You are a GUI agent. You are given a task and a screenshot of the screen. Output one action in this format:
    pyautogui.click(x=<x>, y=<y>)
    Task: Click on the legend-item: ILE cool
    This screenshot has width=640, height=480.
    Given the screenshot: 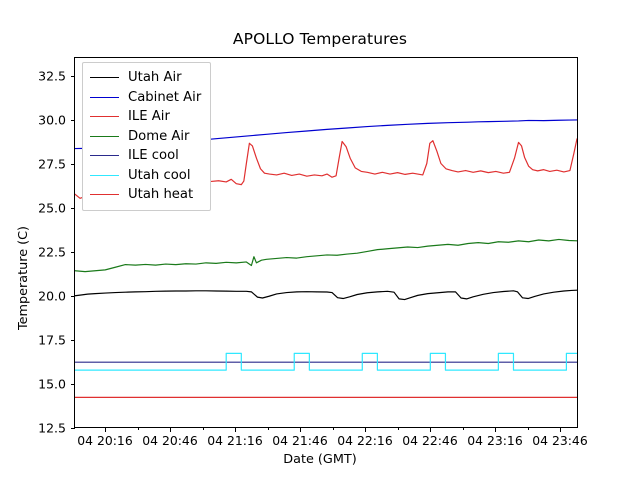 What is the action you would take?
    pyautogui.click(x=145, y=156)
    